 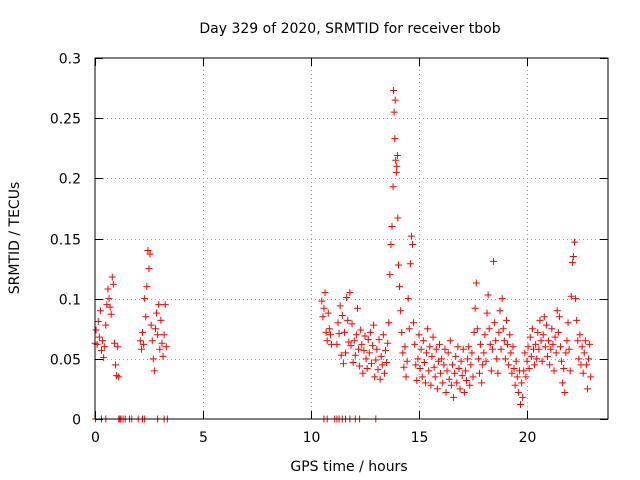 I want to click on y-tick-label: 0.15, so click(x=65, y=241).